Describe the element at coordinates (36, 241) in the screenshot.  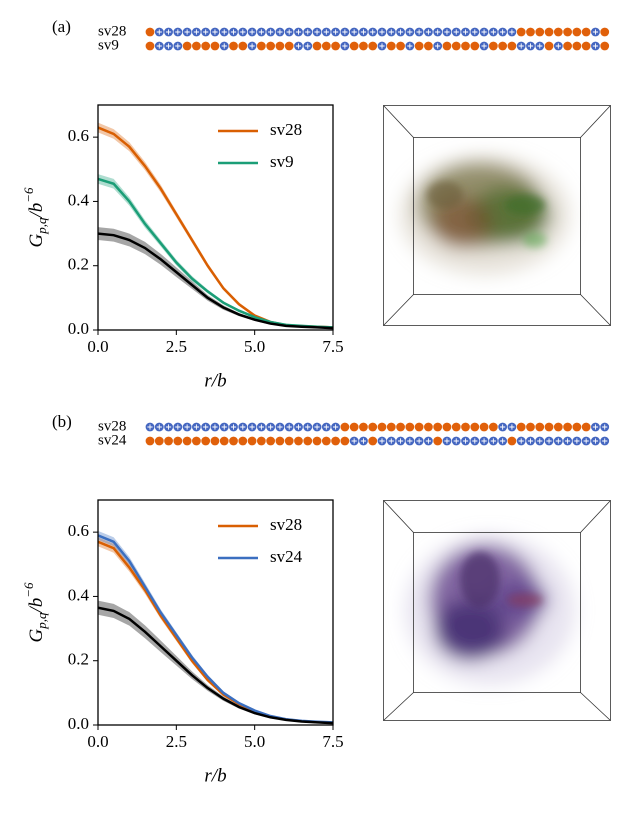
I see `y-label-part: G` at that location.